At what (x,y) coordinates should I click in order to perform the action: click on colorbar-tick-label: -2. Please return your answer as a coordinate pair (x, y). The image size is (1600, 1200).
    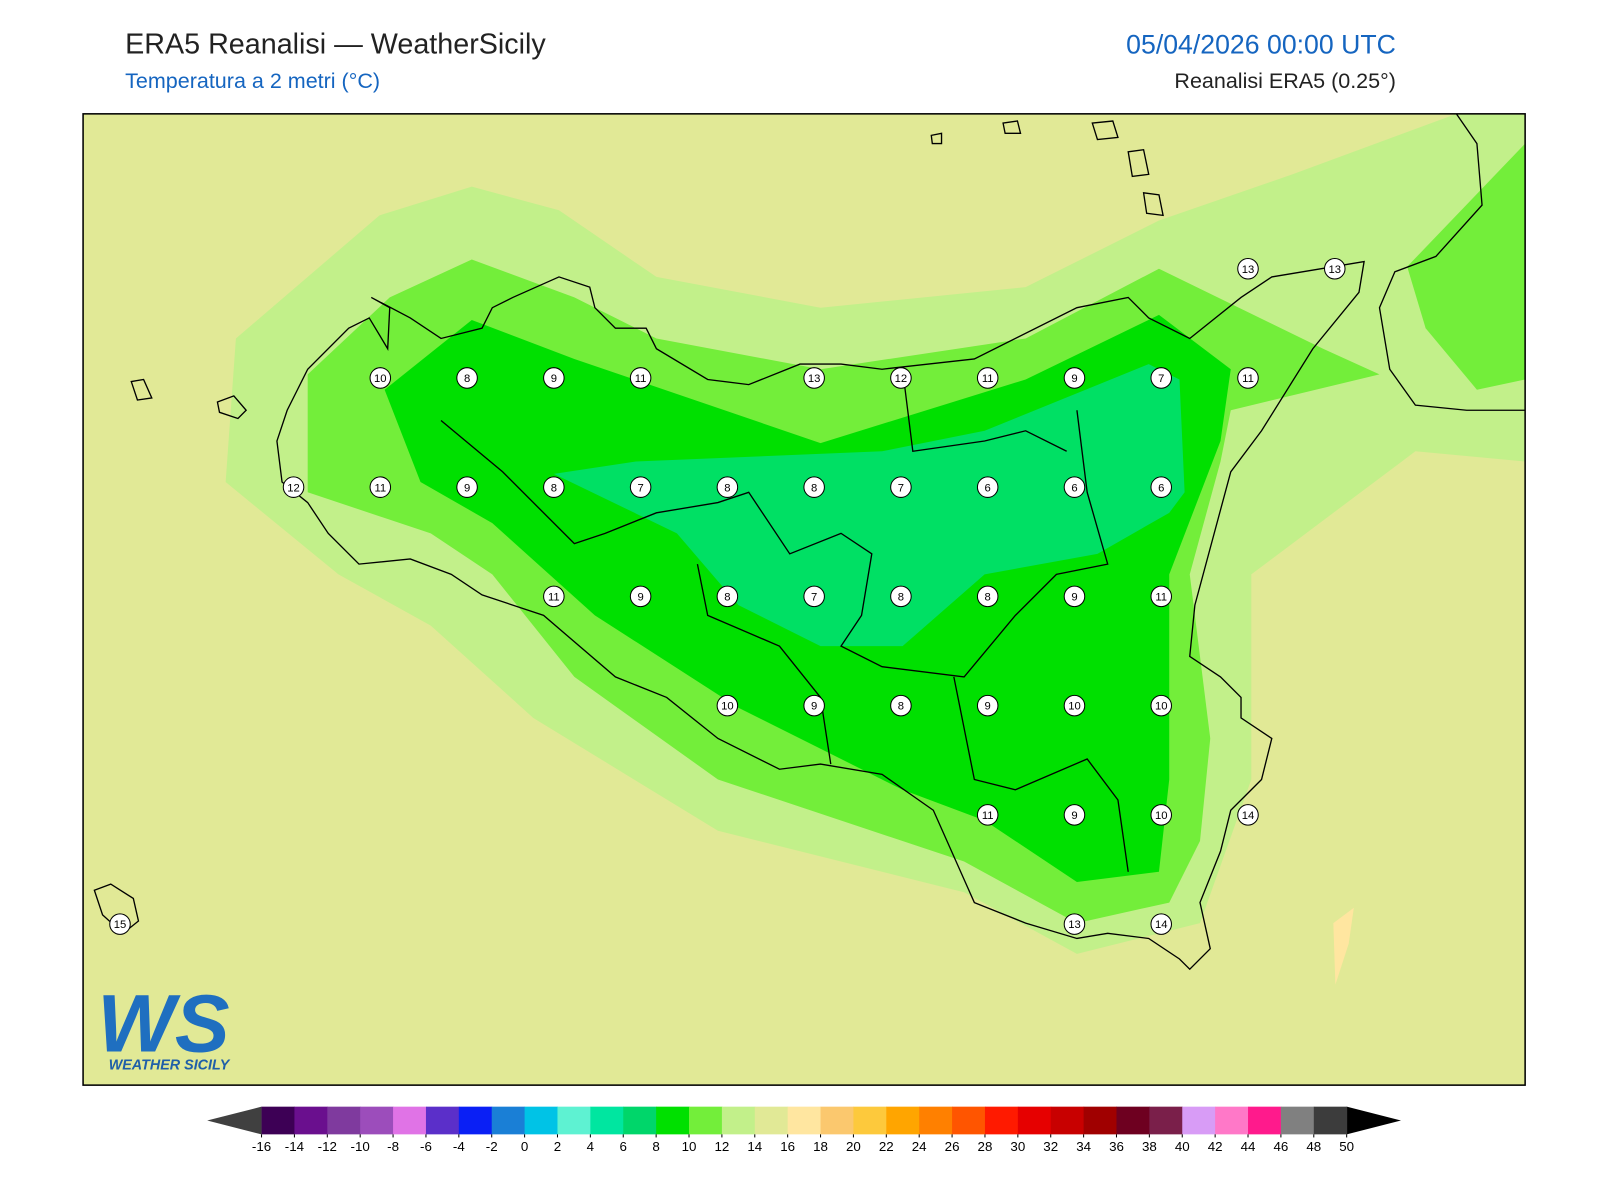
    Looking at the image, I should click on (492, 1146).